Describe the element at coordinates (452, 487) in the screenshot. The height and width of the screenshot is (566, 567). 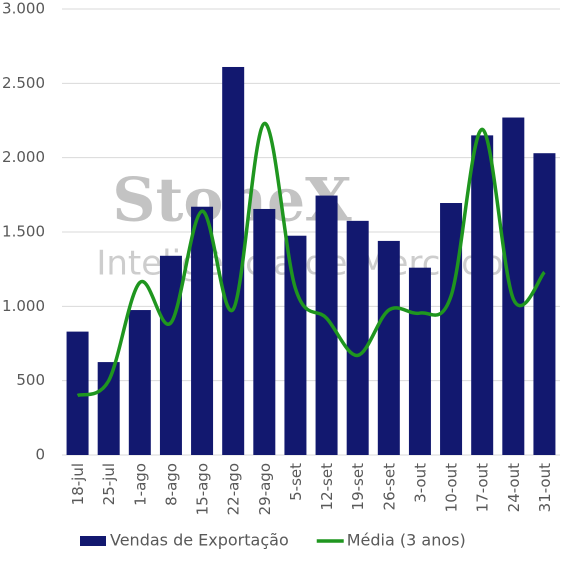
I see `x-tick-label: 10-out` at that location.